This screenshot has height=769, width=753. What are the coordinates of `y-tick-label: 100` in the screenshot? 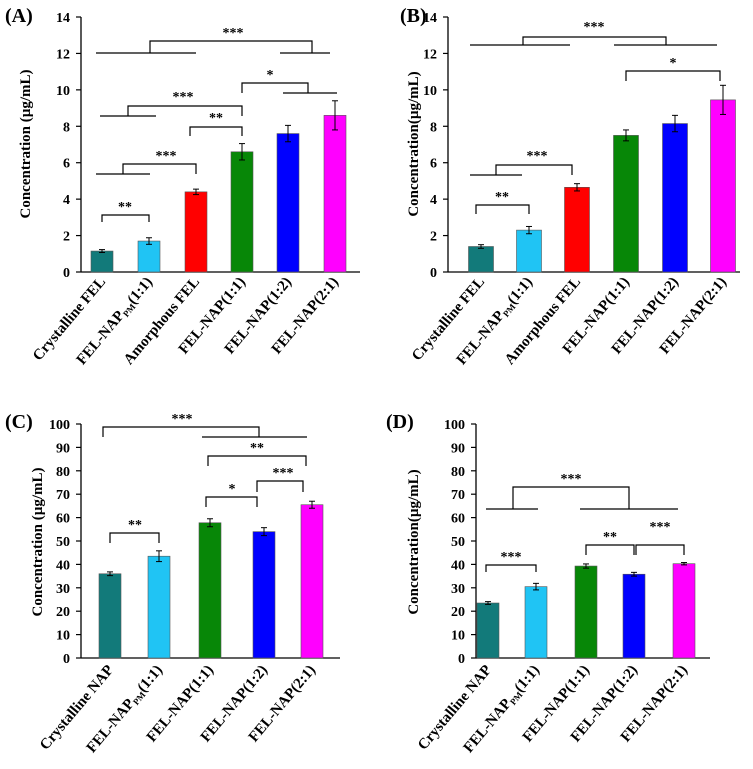 It's located at (59, 425).